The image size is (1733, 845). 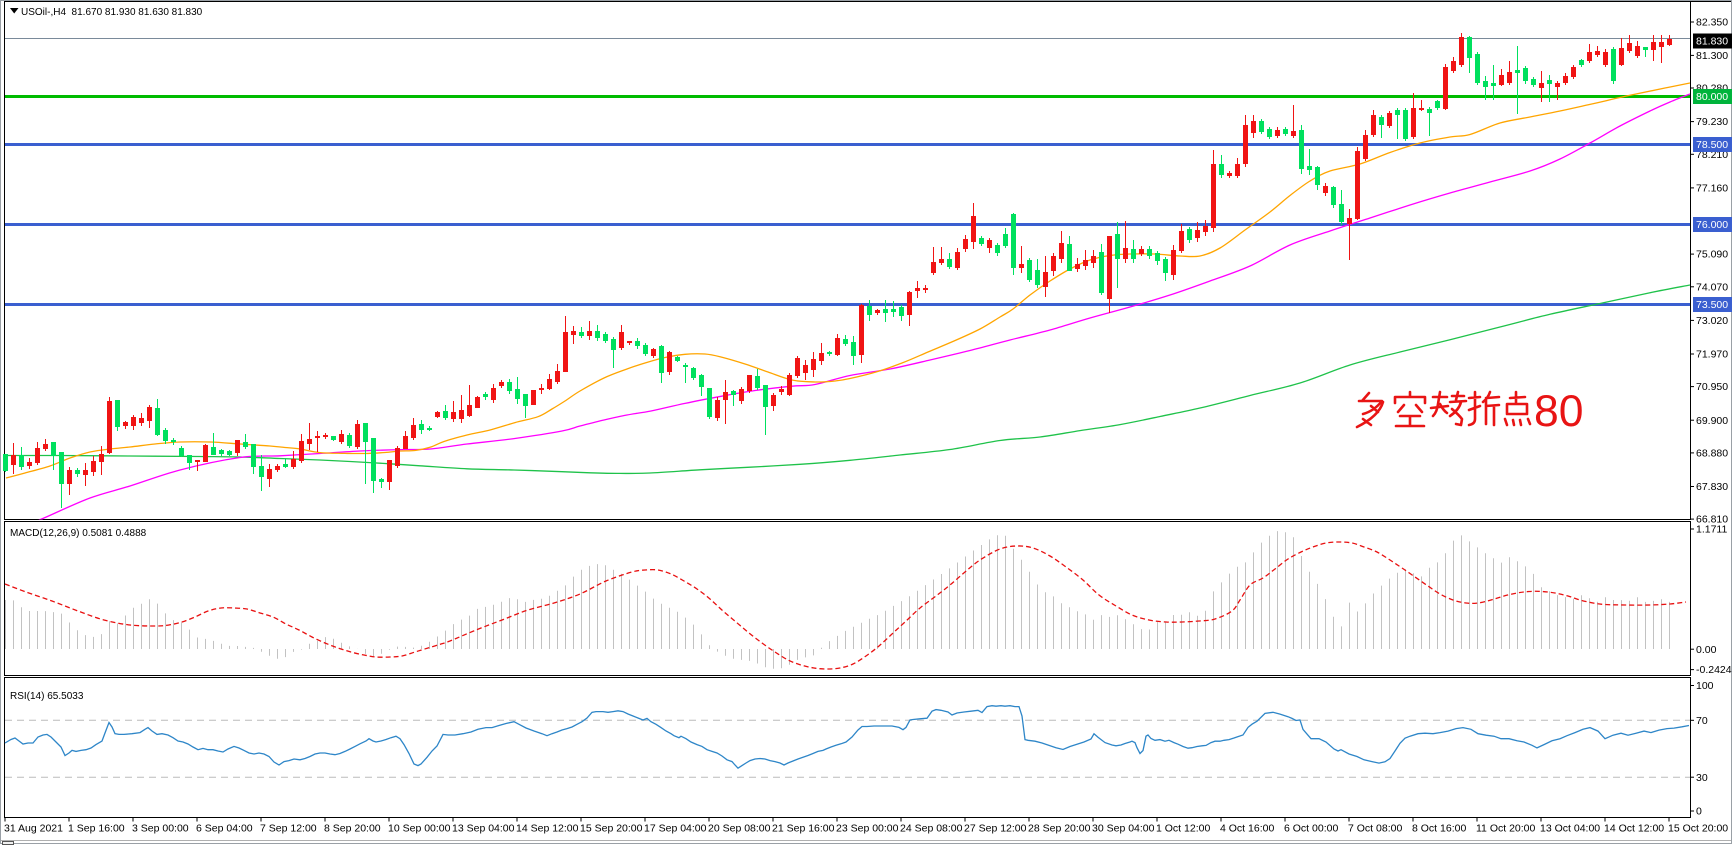 I want to click on svg-text: 69.900, so click(x=1712, y=421).